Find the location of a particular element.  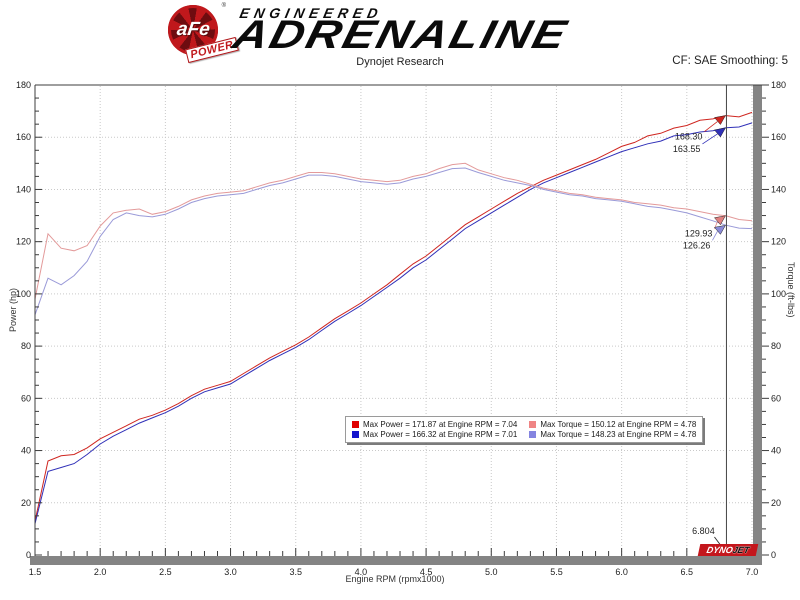

rpm-tick-label: 3.0 is located at coordinates (230, 572).